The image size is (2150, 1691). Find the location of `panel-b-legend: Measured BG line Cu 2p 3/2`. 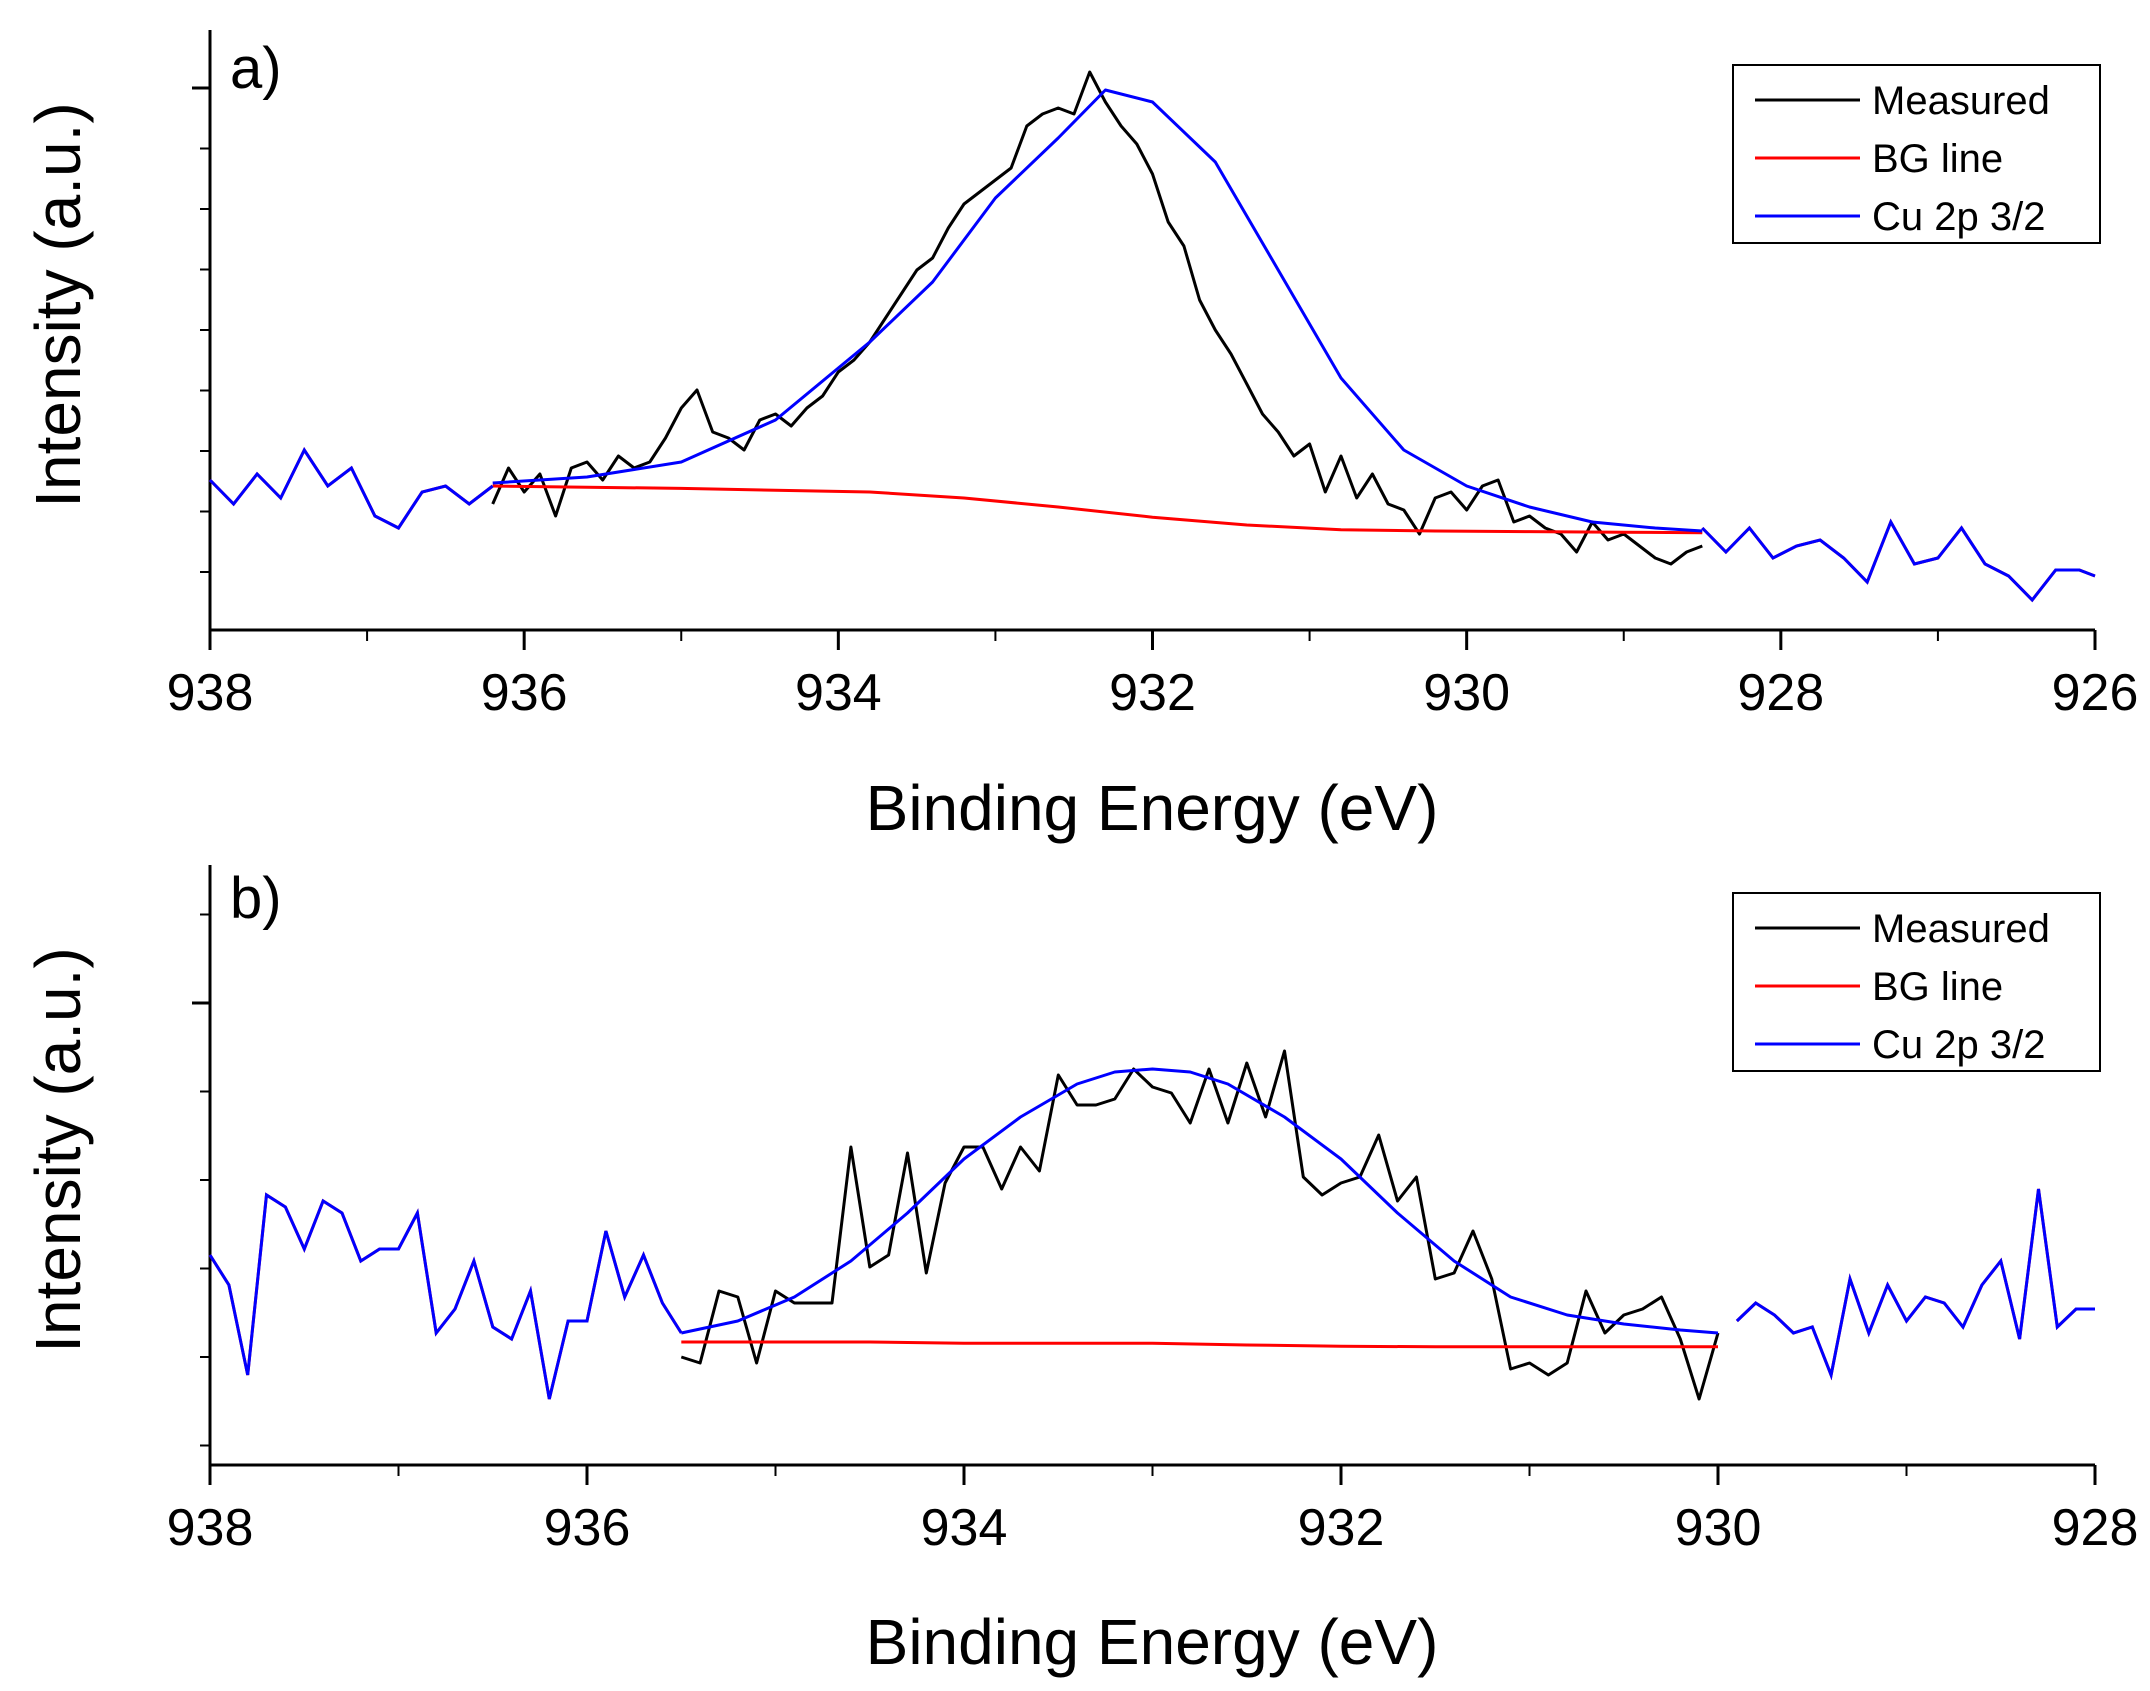

panel-b-legend: Measured BG line Cu 2p 3/2 is located at coordinates (1916, 982).